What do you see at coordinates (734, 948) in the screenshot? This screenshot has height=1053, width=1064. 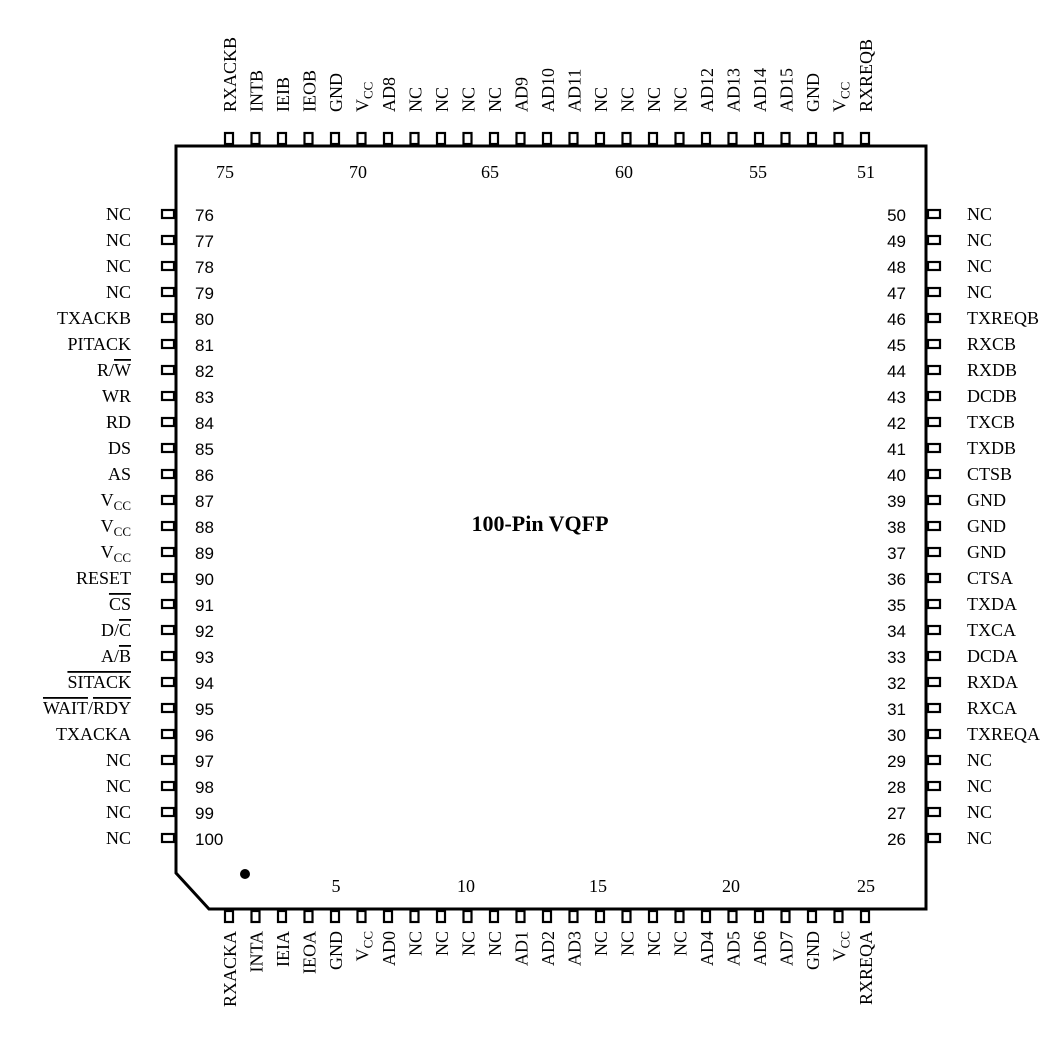 I see `pin-label: AD5` at bounding box center [734, 948].